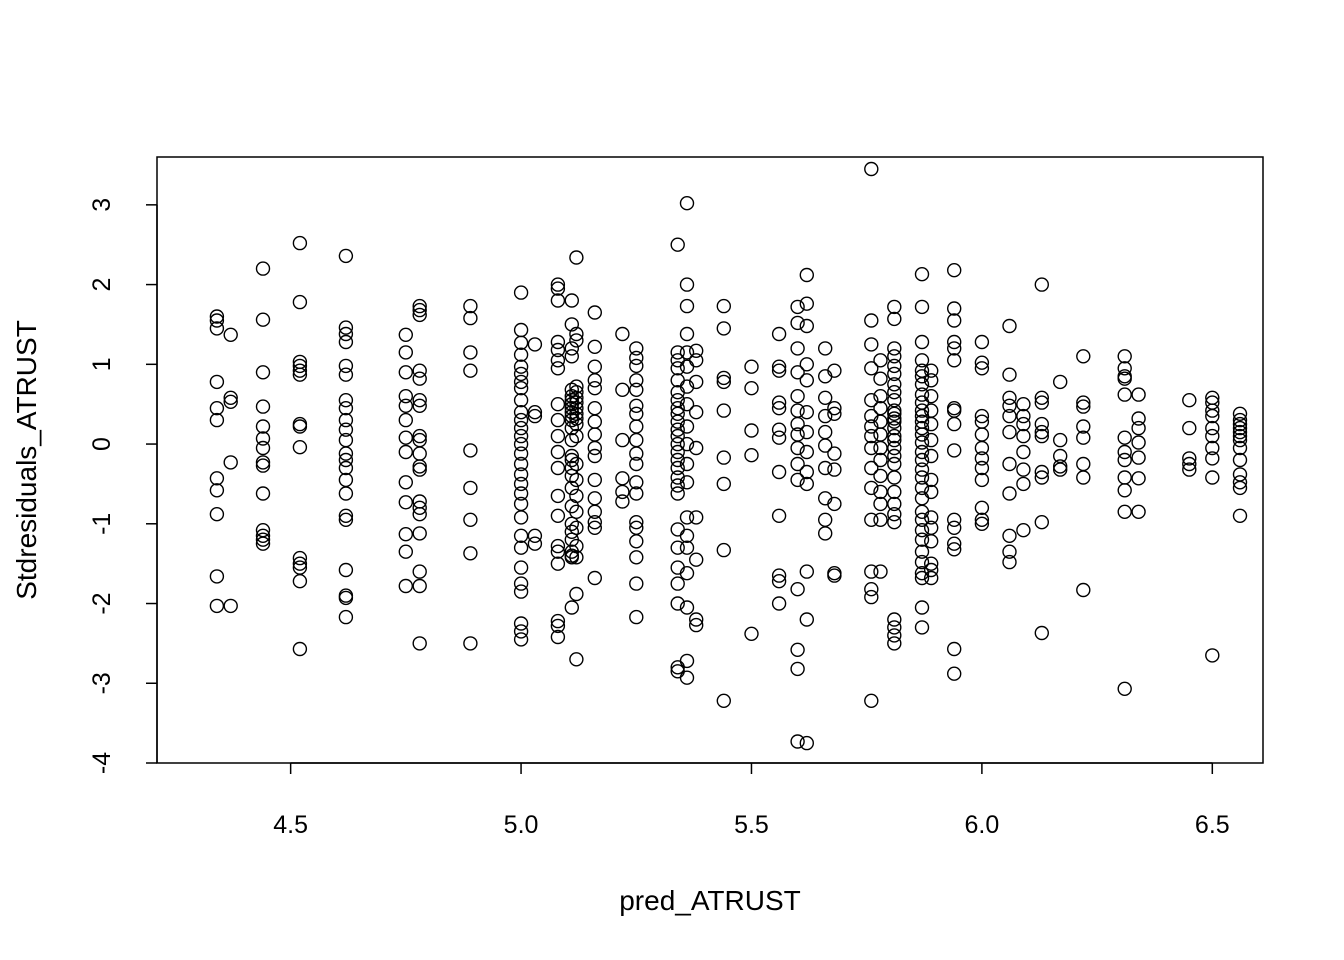 The width and height of the screenshot is (1344, 960). What do you see at coordinates (1212, 825) in the screenshot?
I see `x-tick-label: 6.5` at bounding box center [1212, 825].